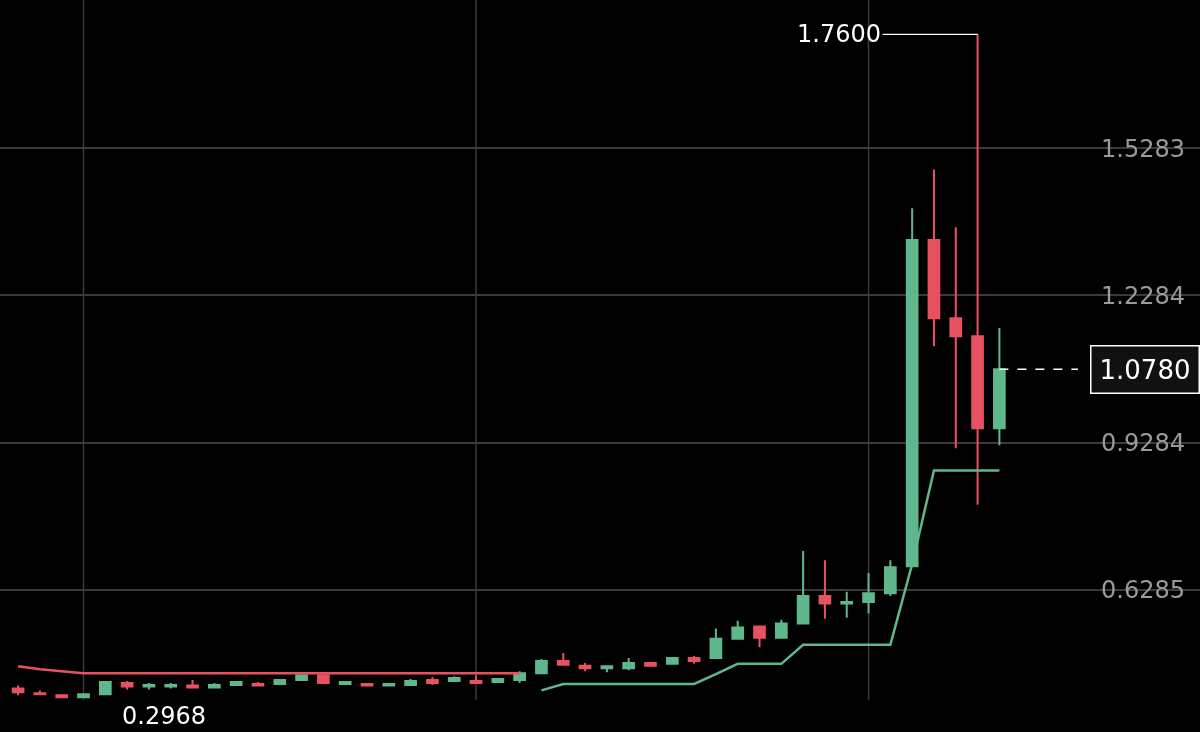 This screenshot has height=732, width=1200. What do you see at coordinates (839, 34) in the screenshot?
I see `annotation: 1.7600` at bounding box center [839, 34].